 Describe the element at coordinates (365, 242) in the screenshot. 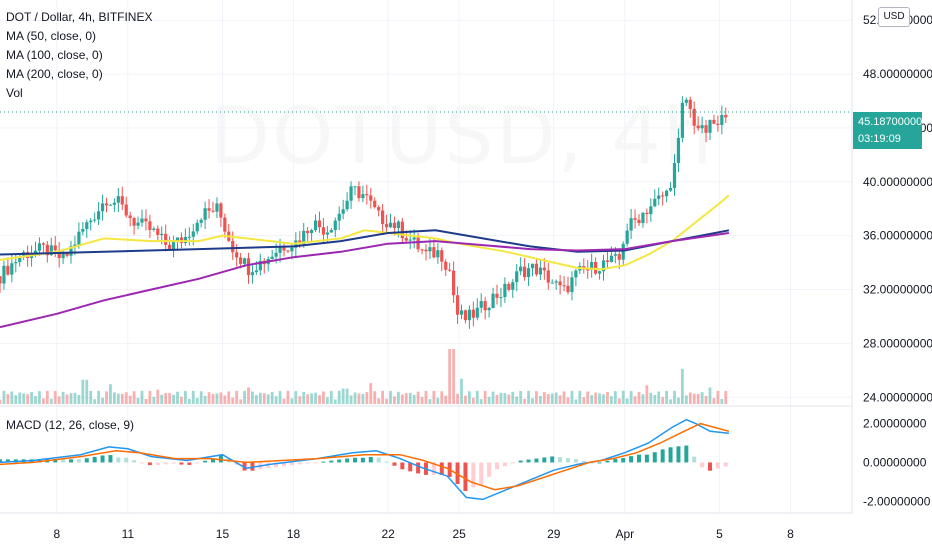

I see `ma100-line` at that location.